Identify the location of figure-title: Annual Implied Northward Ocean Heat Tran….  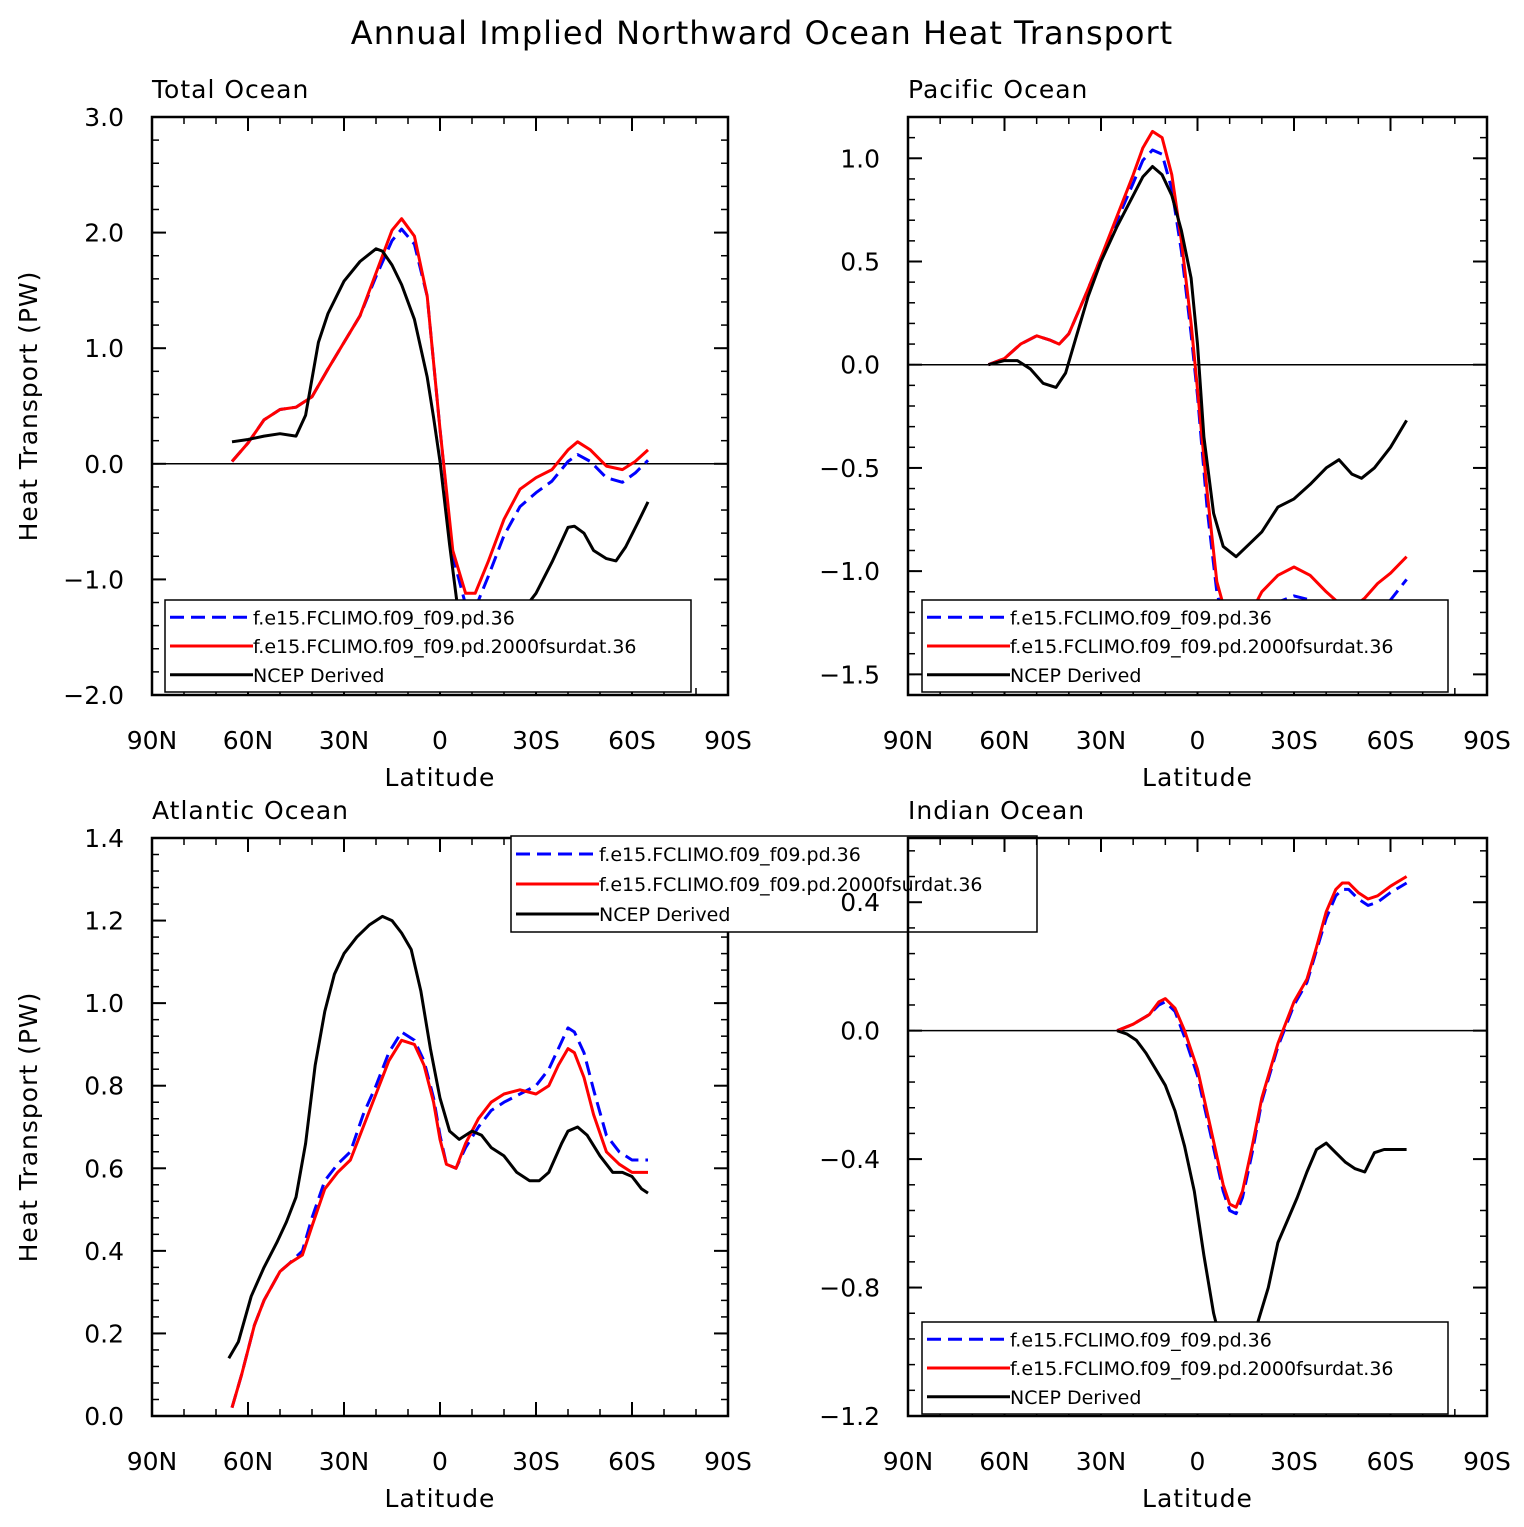
(762, 33).